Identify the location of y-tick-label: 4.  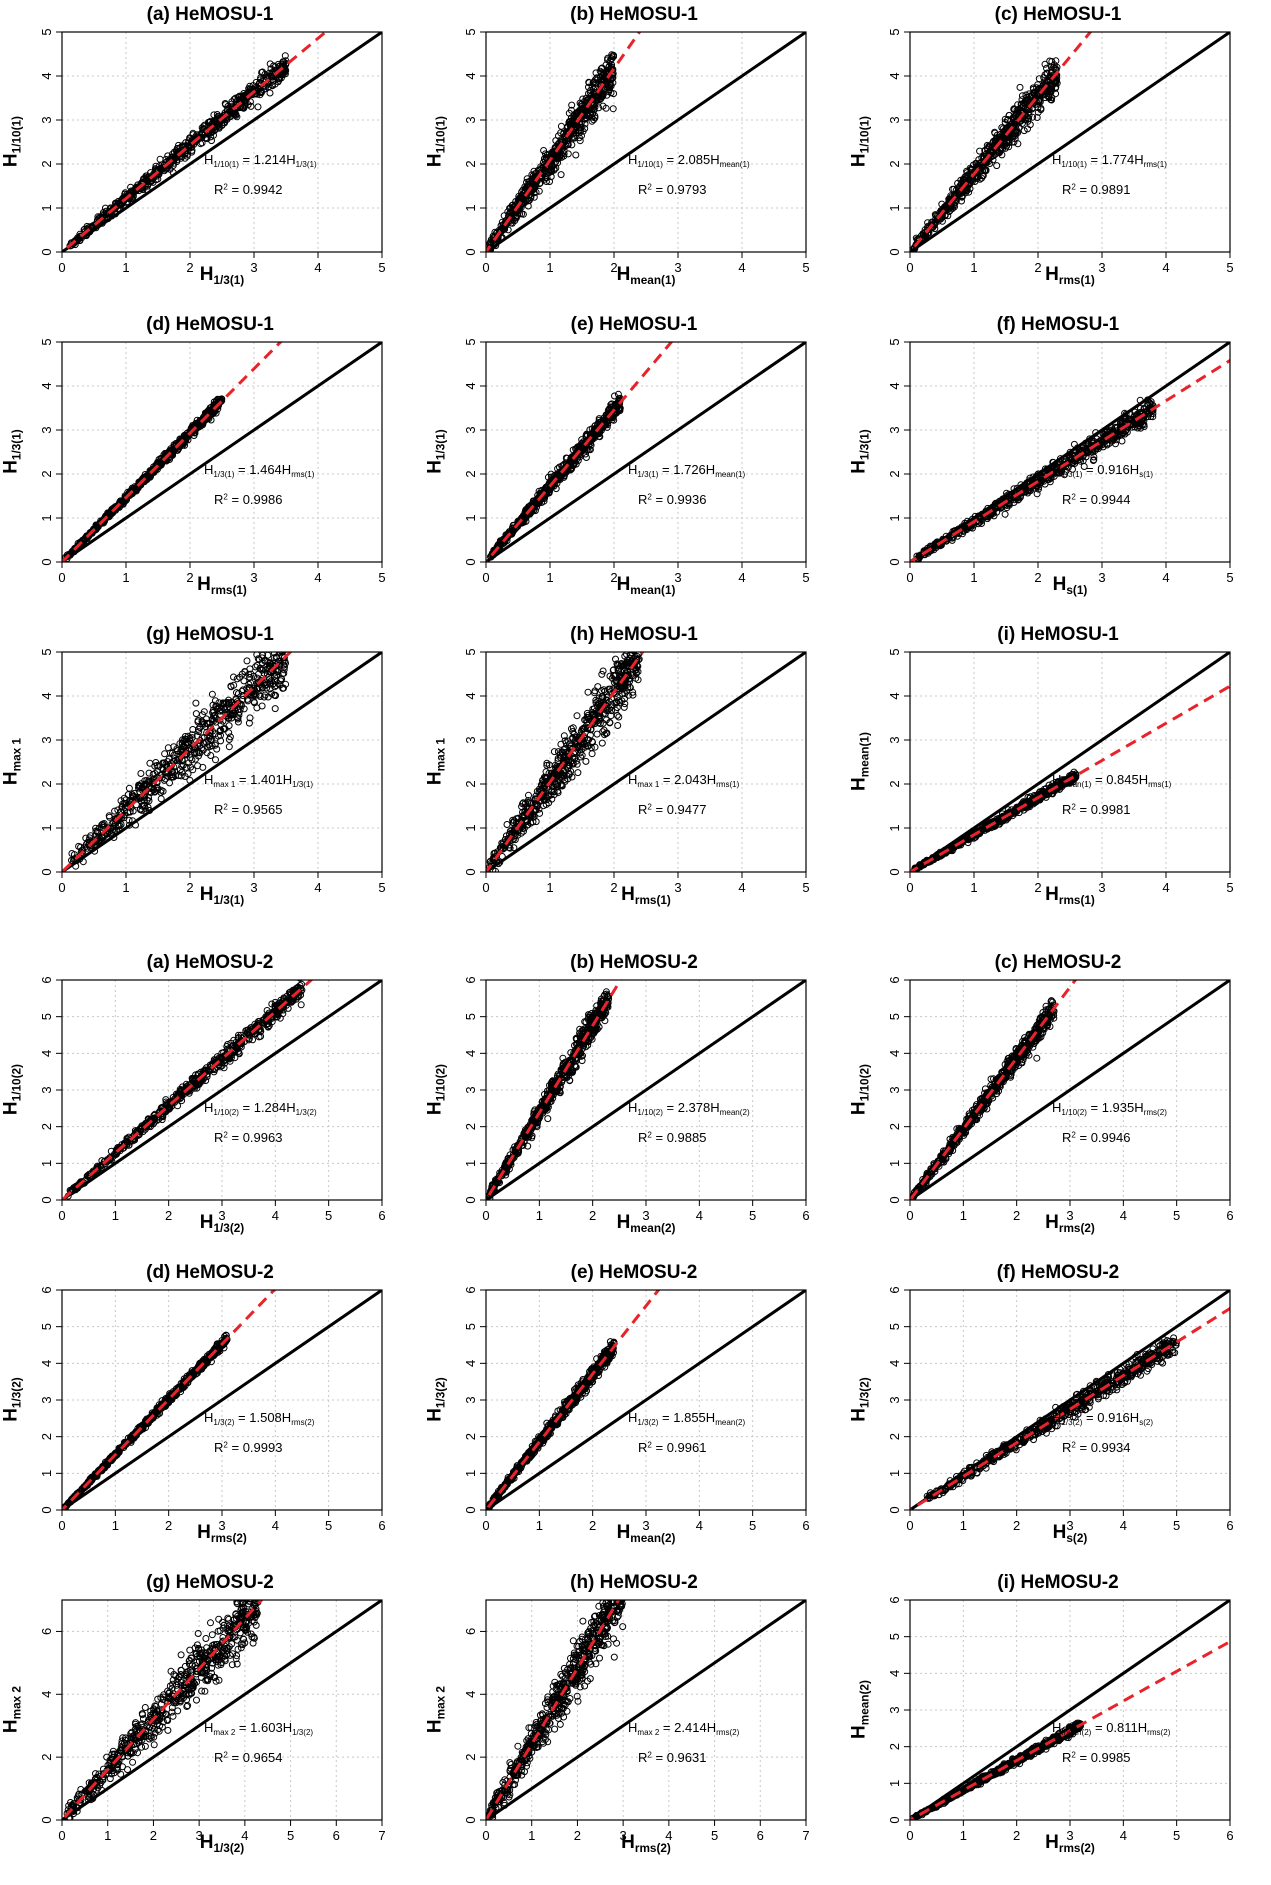
(46, 385).